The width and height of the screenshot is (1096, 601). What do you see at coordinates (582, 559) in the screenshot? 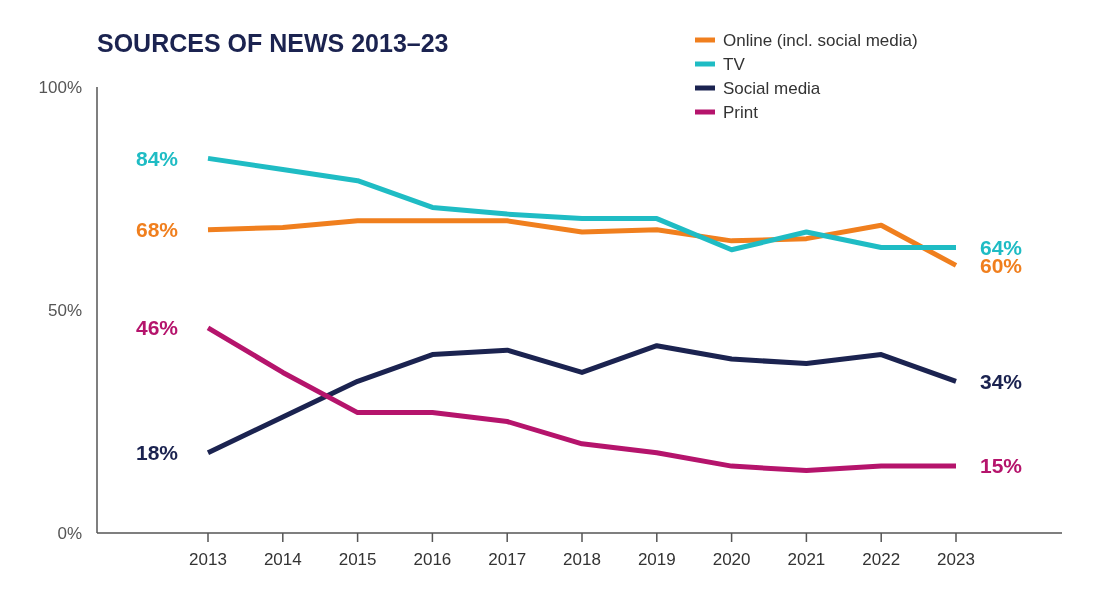
I see `x-tick-label: 2018` at bounding box center [582, 559].